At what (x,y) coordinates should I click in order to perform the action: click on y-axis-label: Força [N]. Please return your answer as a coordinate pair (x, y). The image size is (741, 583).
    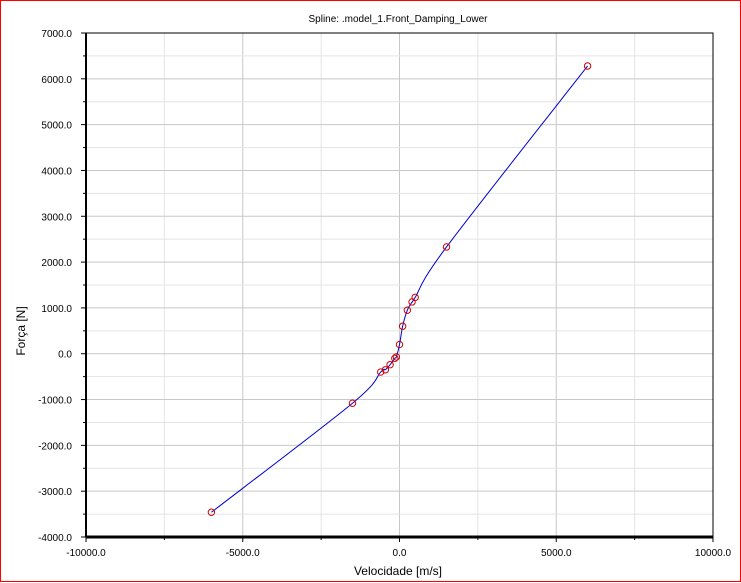
    Looking at the image, I should click on (21, 330).